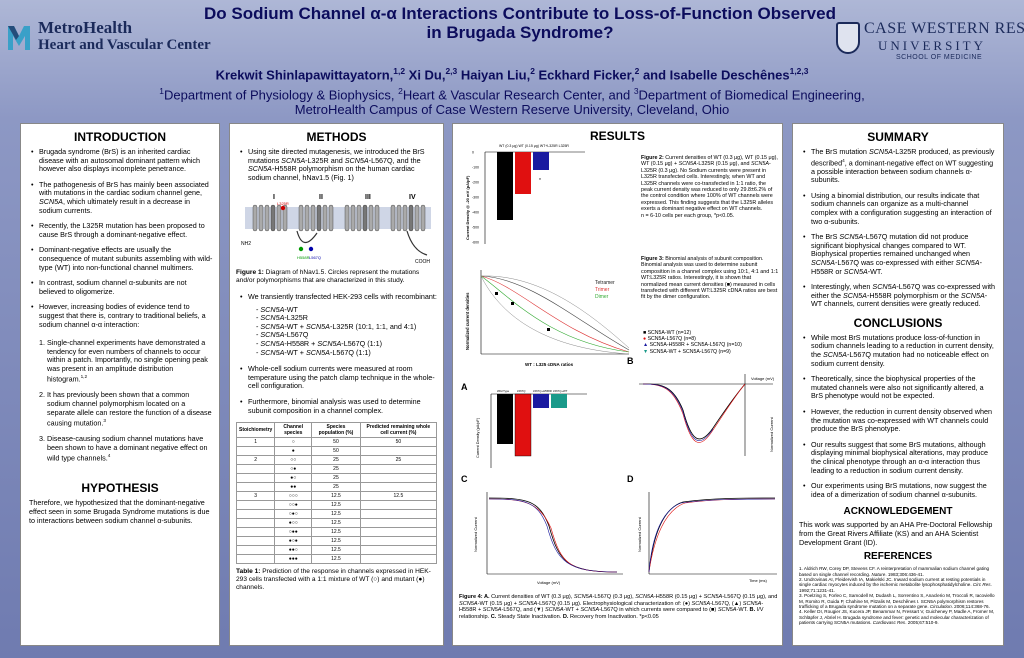 The height and width of the screenshot is (658, 1024). I want to click on table-cell: 1, so click(255, 442).